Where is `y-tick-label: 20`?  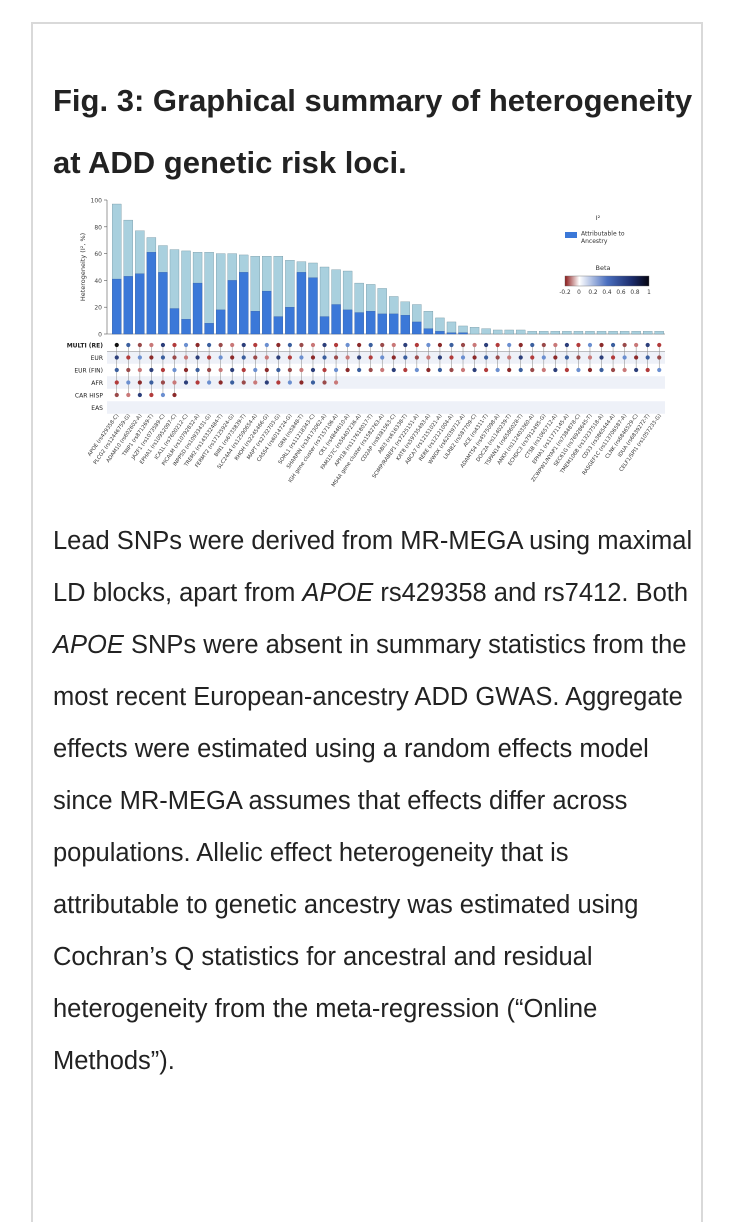
y-tick-label: 20 is located at coordinates (98, 308).